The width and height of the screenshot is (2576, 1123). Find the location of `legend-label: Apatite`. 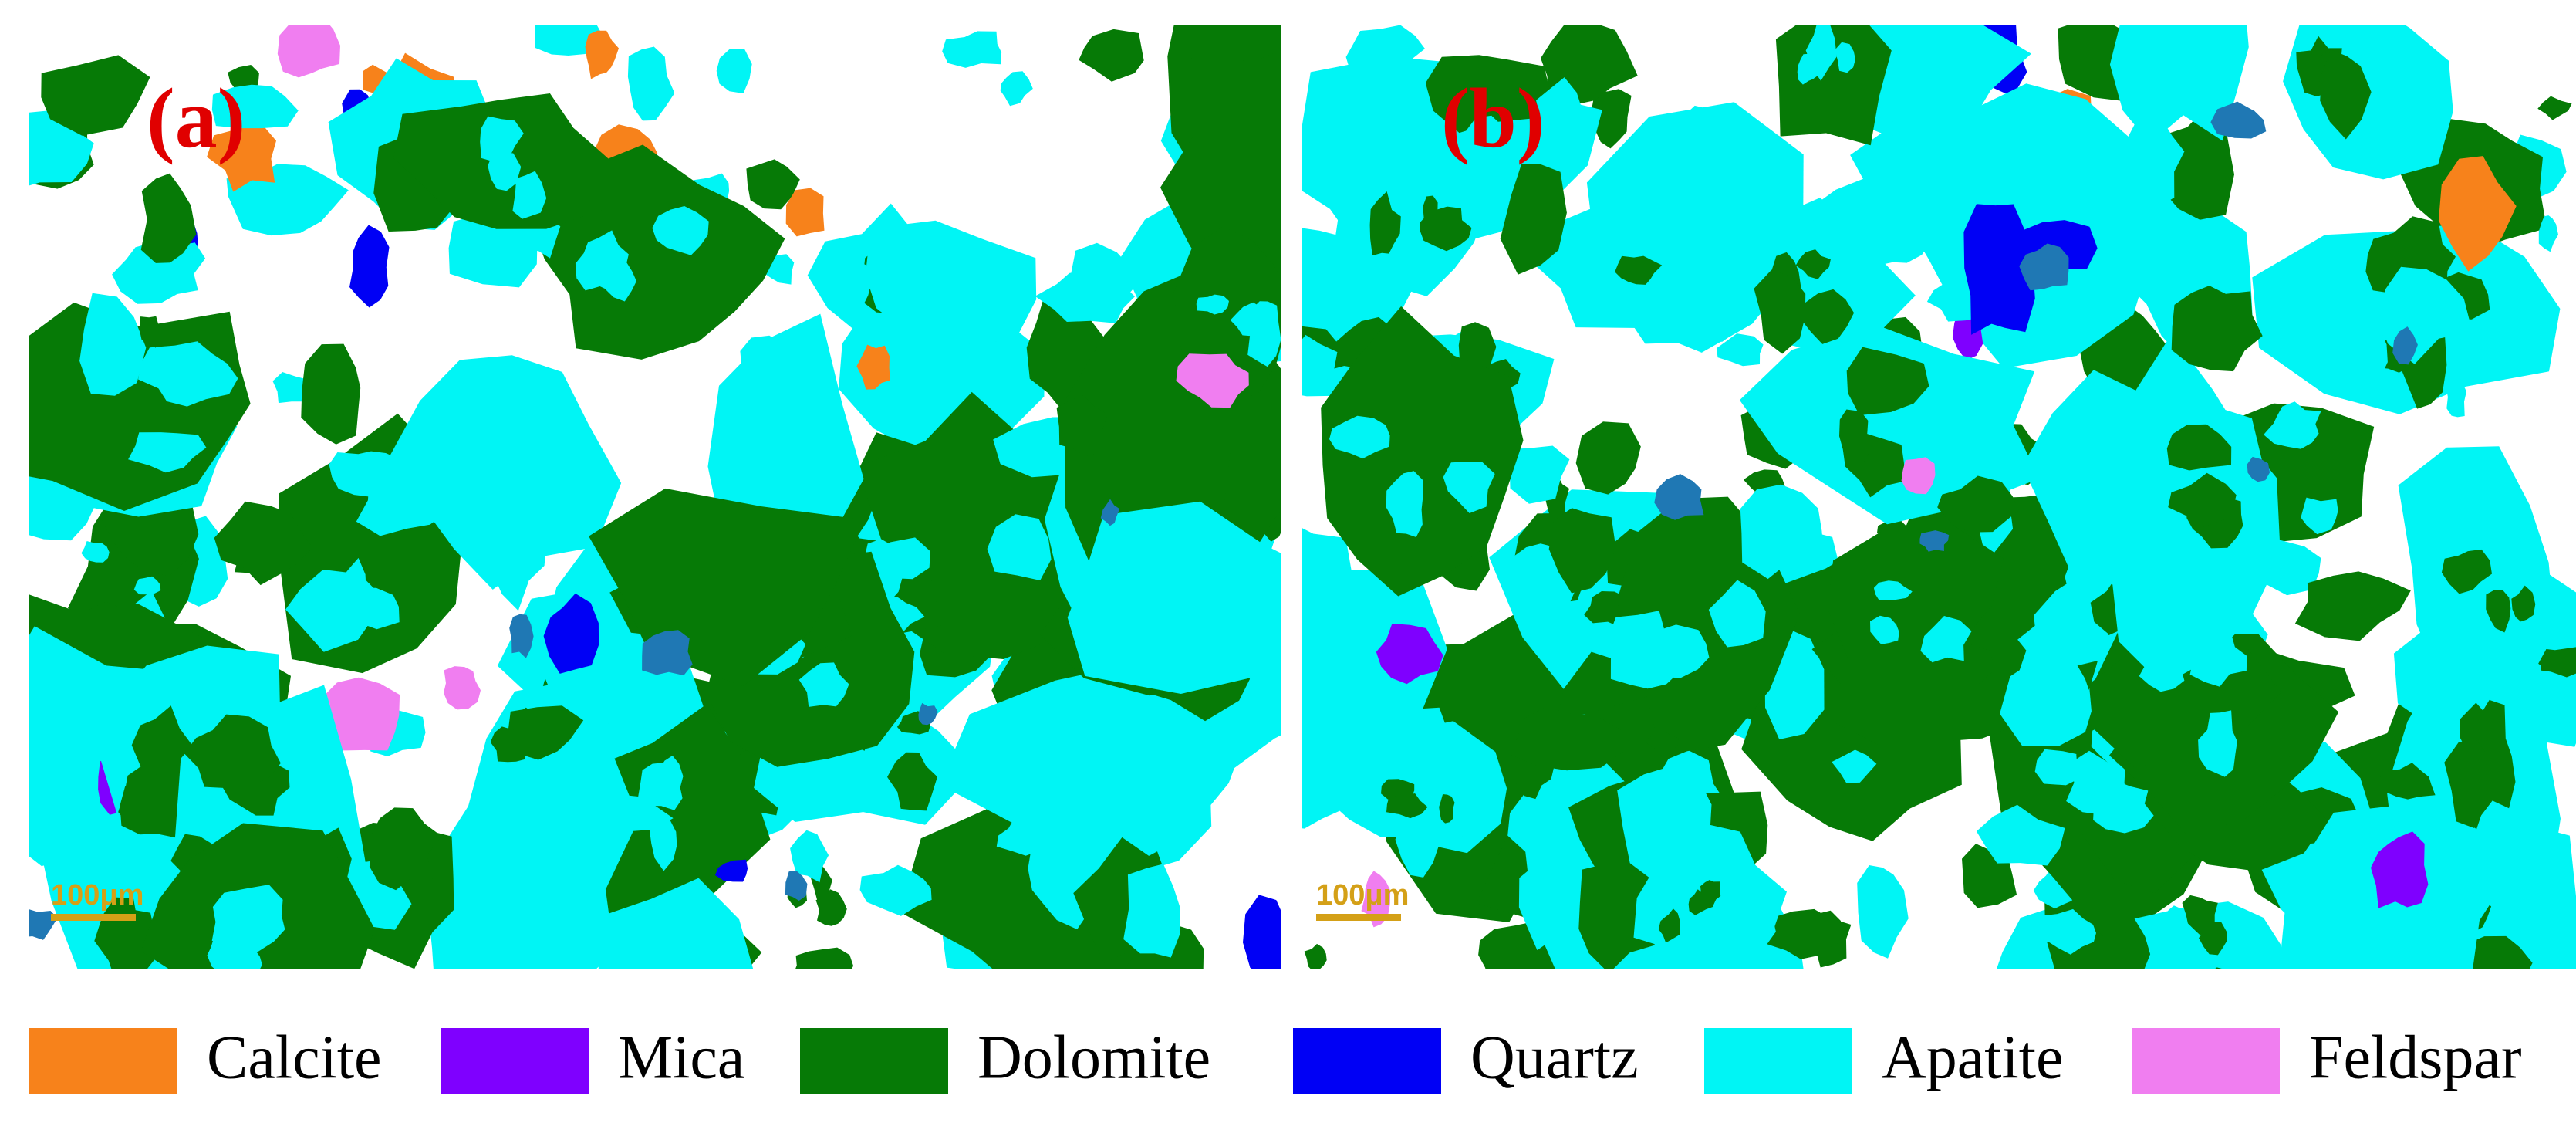

legend-label: Apatite is located at coordinates (1972, 1057).